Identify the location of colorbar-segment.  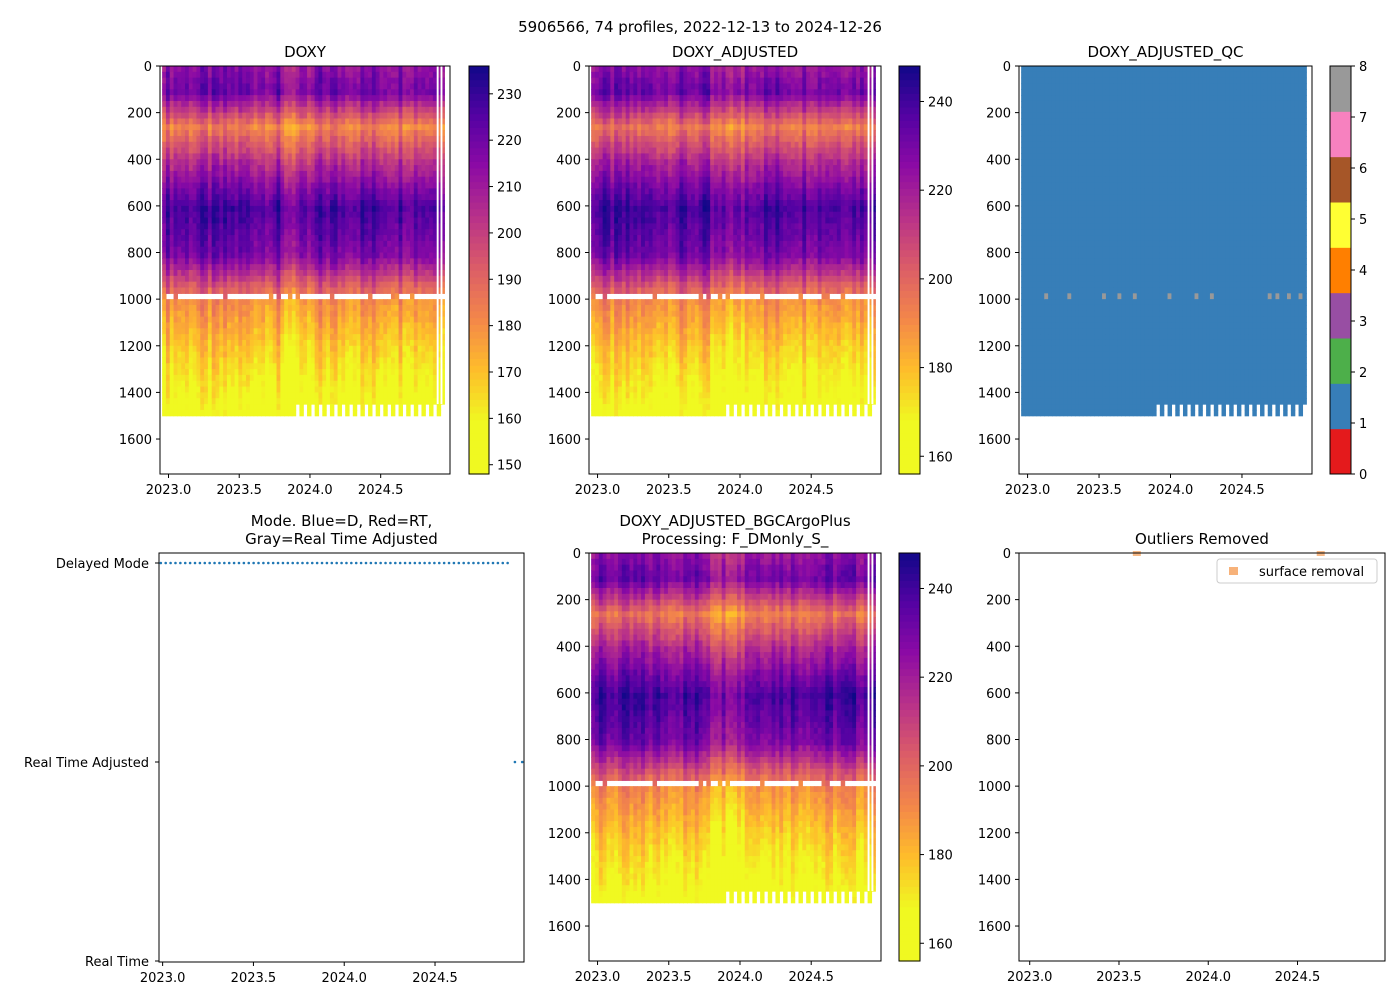
(479, 253).